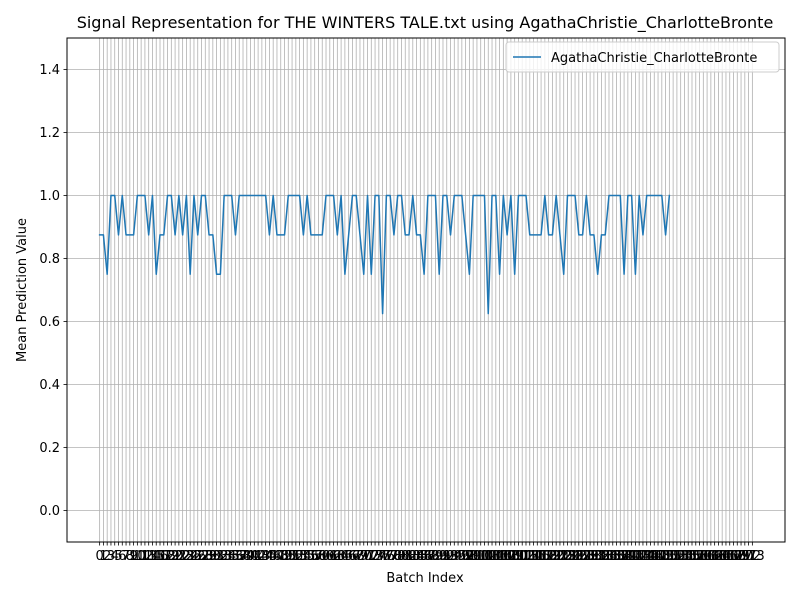 This screenshot has height=600, width=800. What do you see at coordinates (284, 556) in the screenshot?
I see `x-tick-label: 49` at bounding box center [284, 556].